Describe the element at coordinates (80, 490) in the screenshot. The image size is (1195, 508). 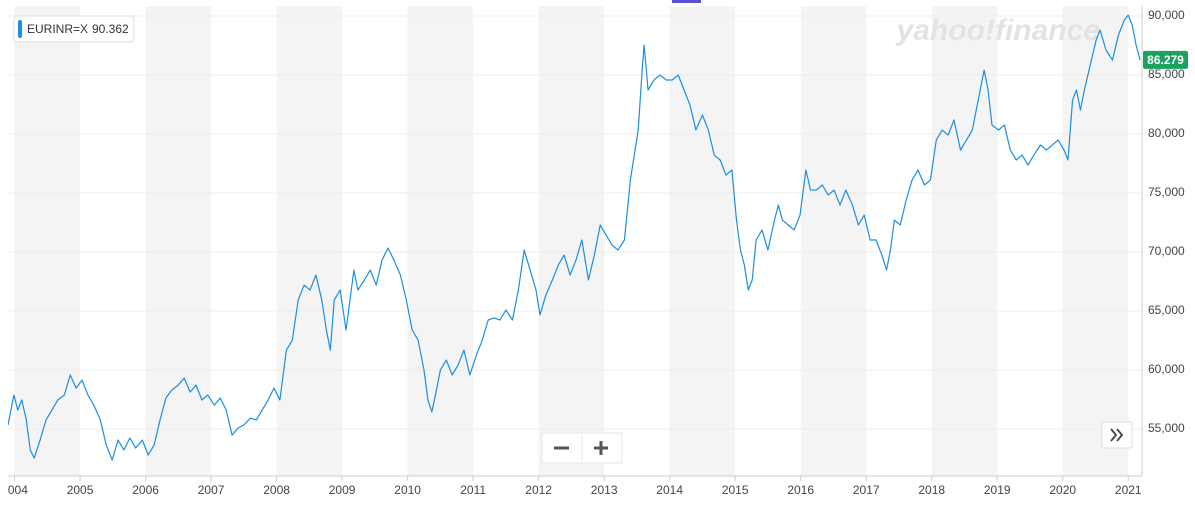
I see `x-tick-label: 2005` at that location.